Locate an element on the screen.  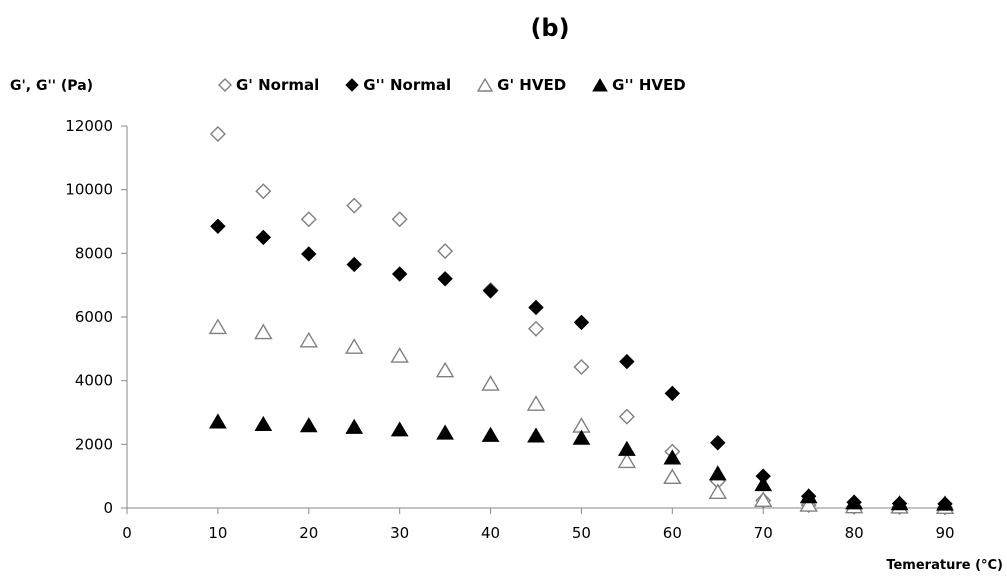
legend: G' Normal G'' Normal G' HVED G'' HVED is located at coordinates (452, 85).